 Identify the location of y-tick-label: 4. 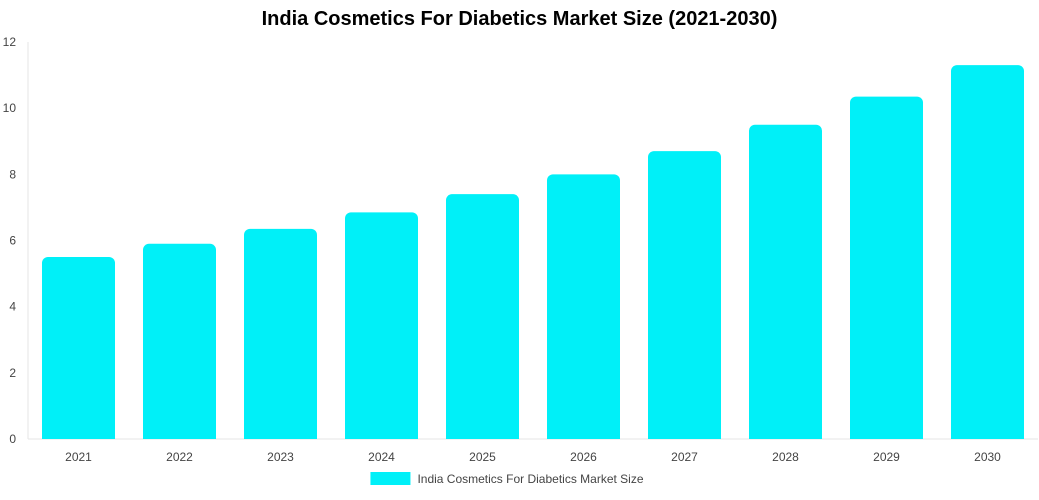
(12, 307).